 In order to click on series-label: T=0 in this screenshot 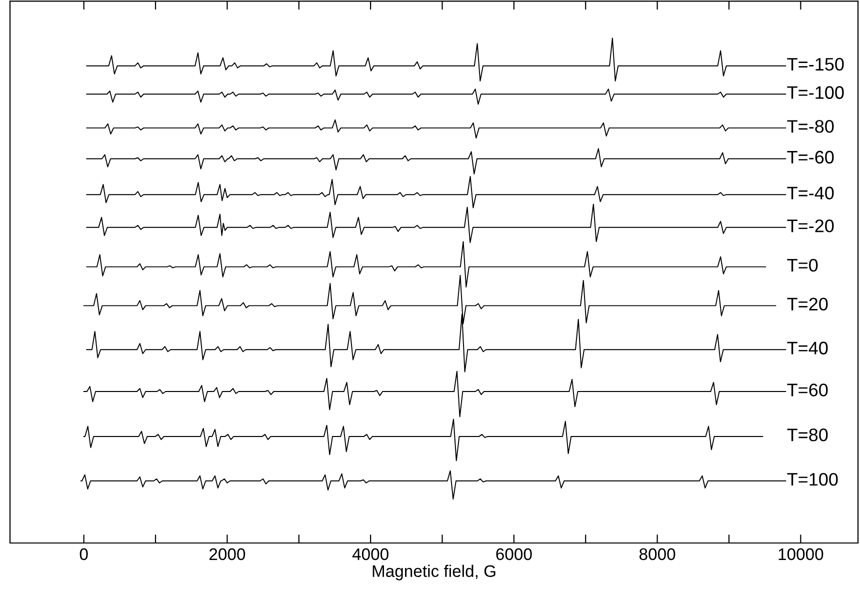, I will do `click(802, 265)`.